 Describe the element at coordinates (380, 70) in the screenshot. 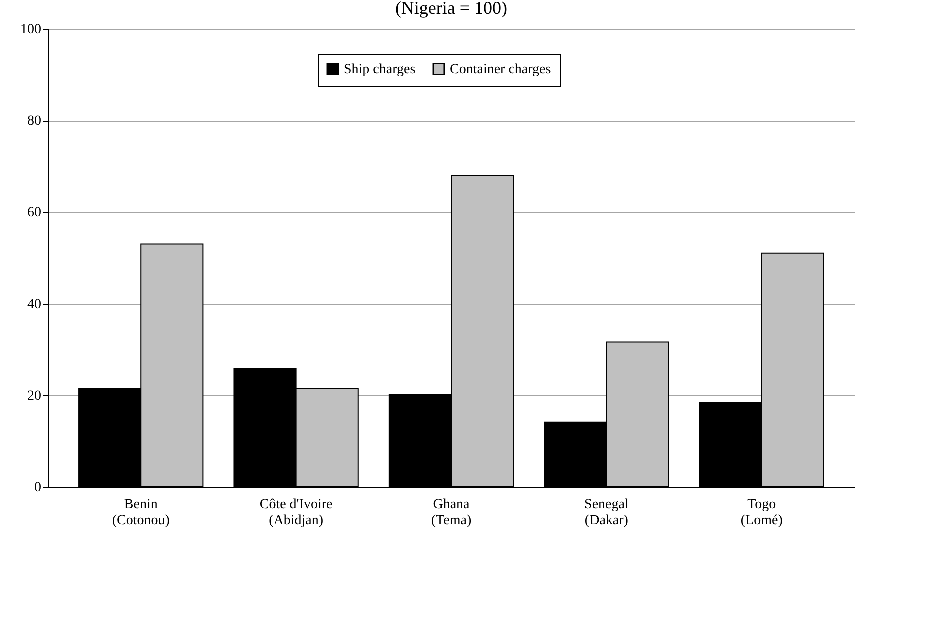

I see `legend-label: Ship charges` at that location.